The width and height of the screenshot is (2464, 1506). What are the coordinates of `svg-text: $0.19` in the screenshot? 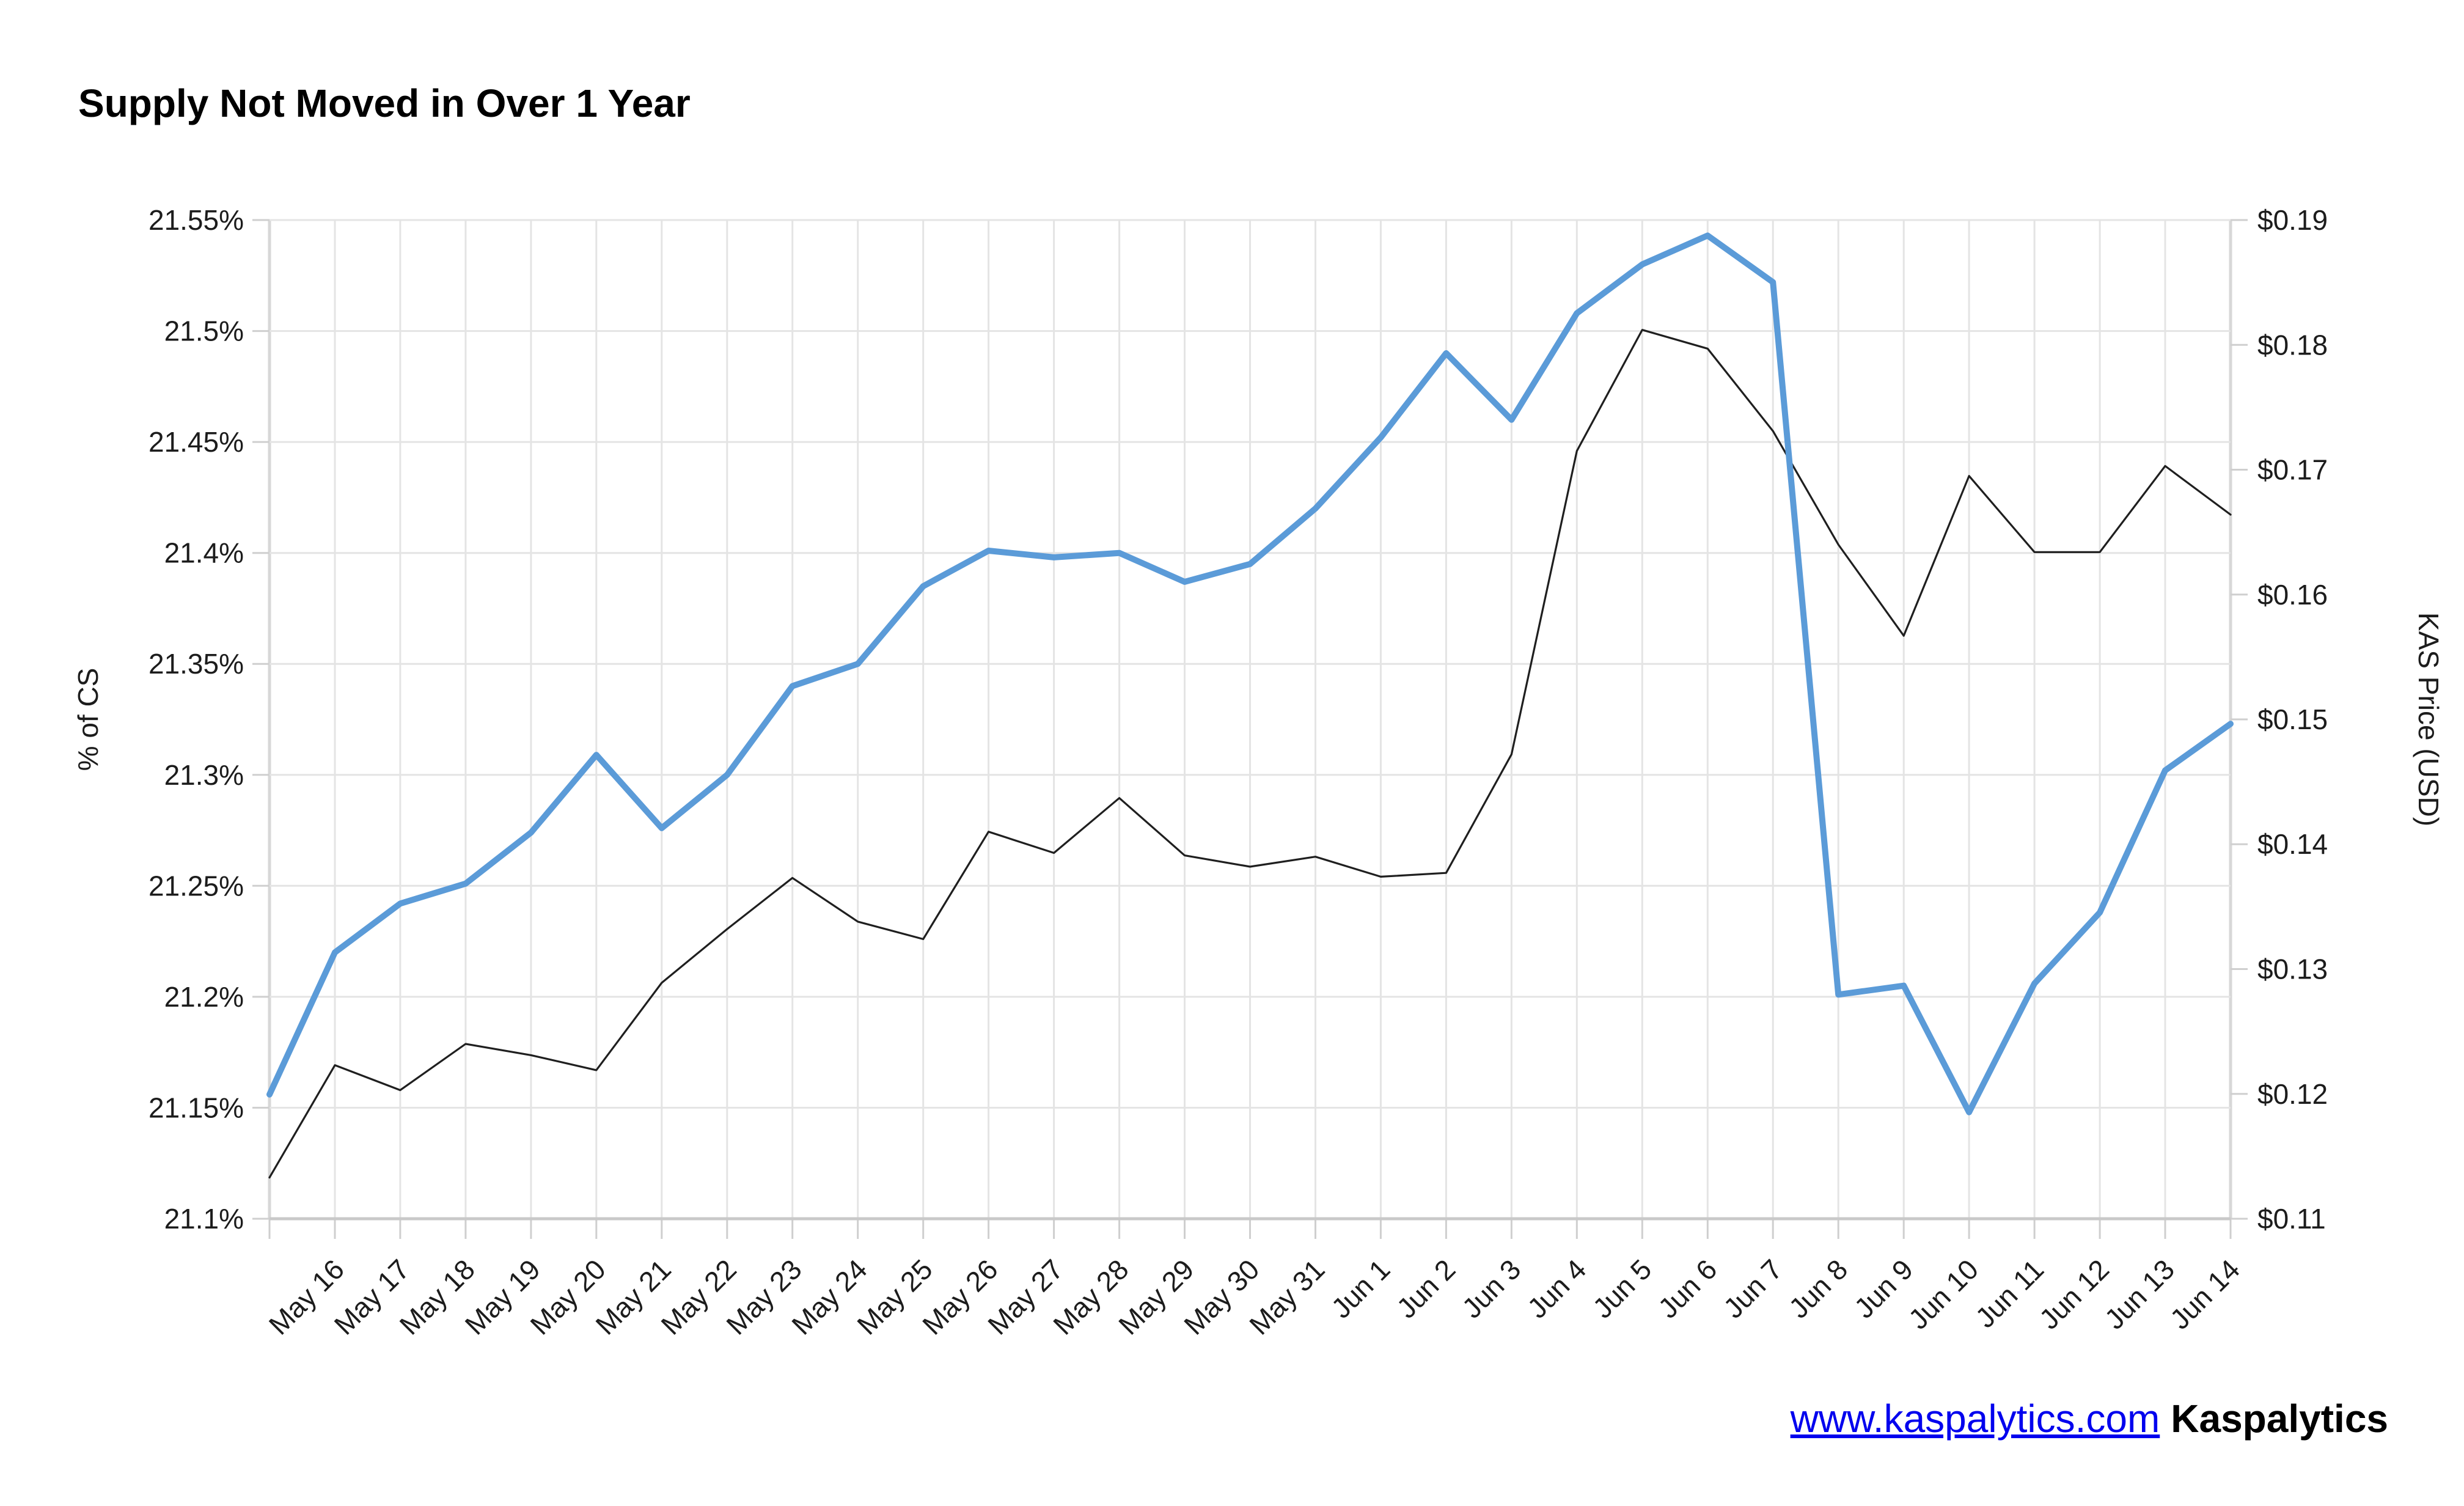 It's located at (2293, 220).